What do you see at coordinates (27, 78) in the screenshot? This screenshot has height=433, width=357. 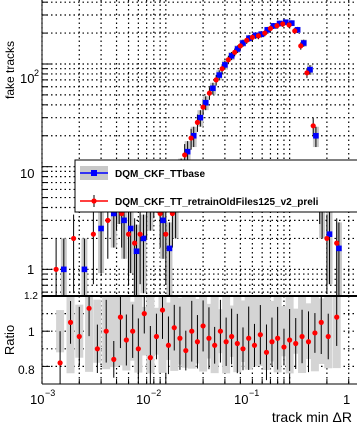 I see `main-y-tick-label-100: 10` at bounding box center [27, 78].